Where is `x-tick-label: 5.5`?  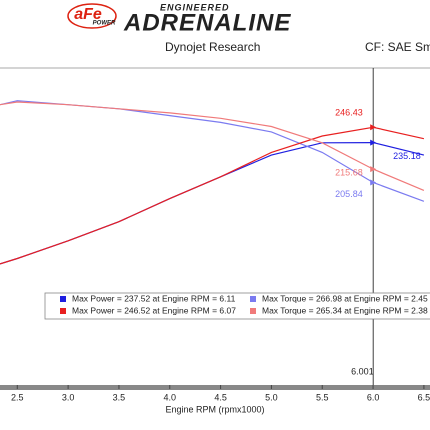
x-tick-label: 5.5 is located at coordinates (322, 397).